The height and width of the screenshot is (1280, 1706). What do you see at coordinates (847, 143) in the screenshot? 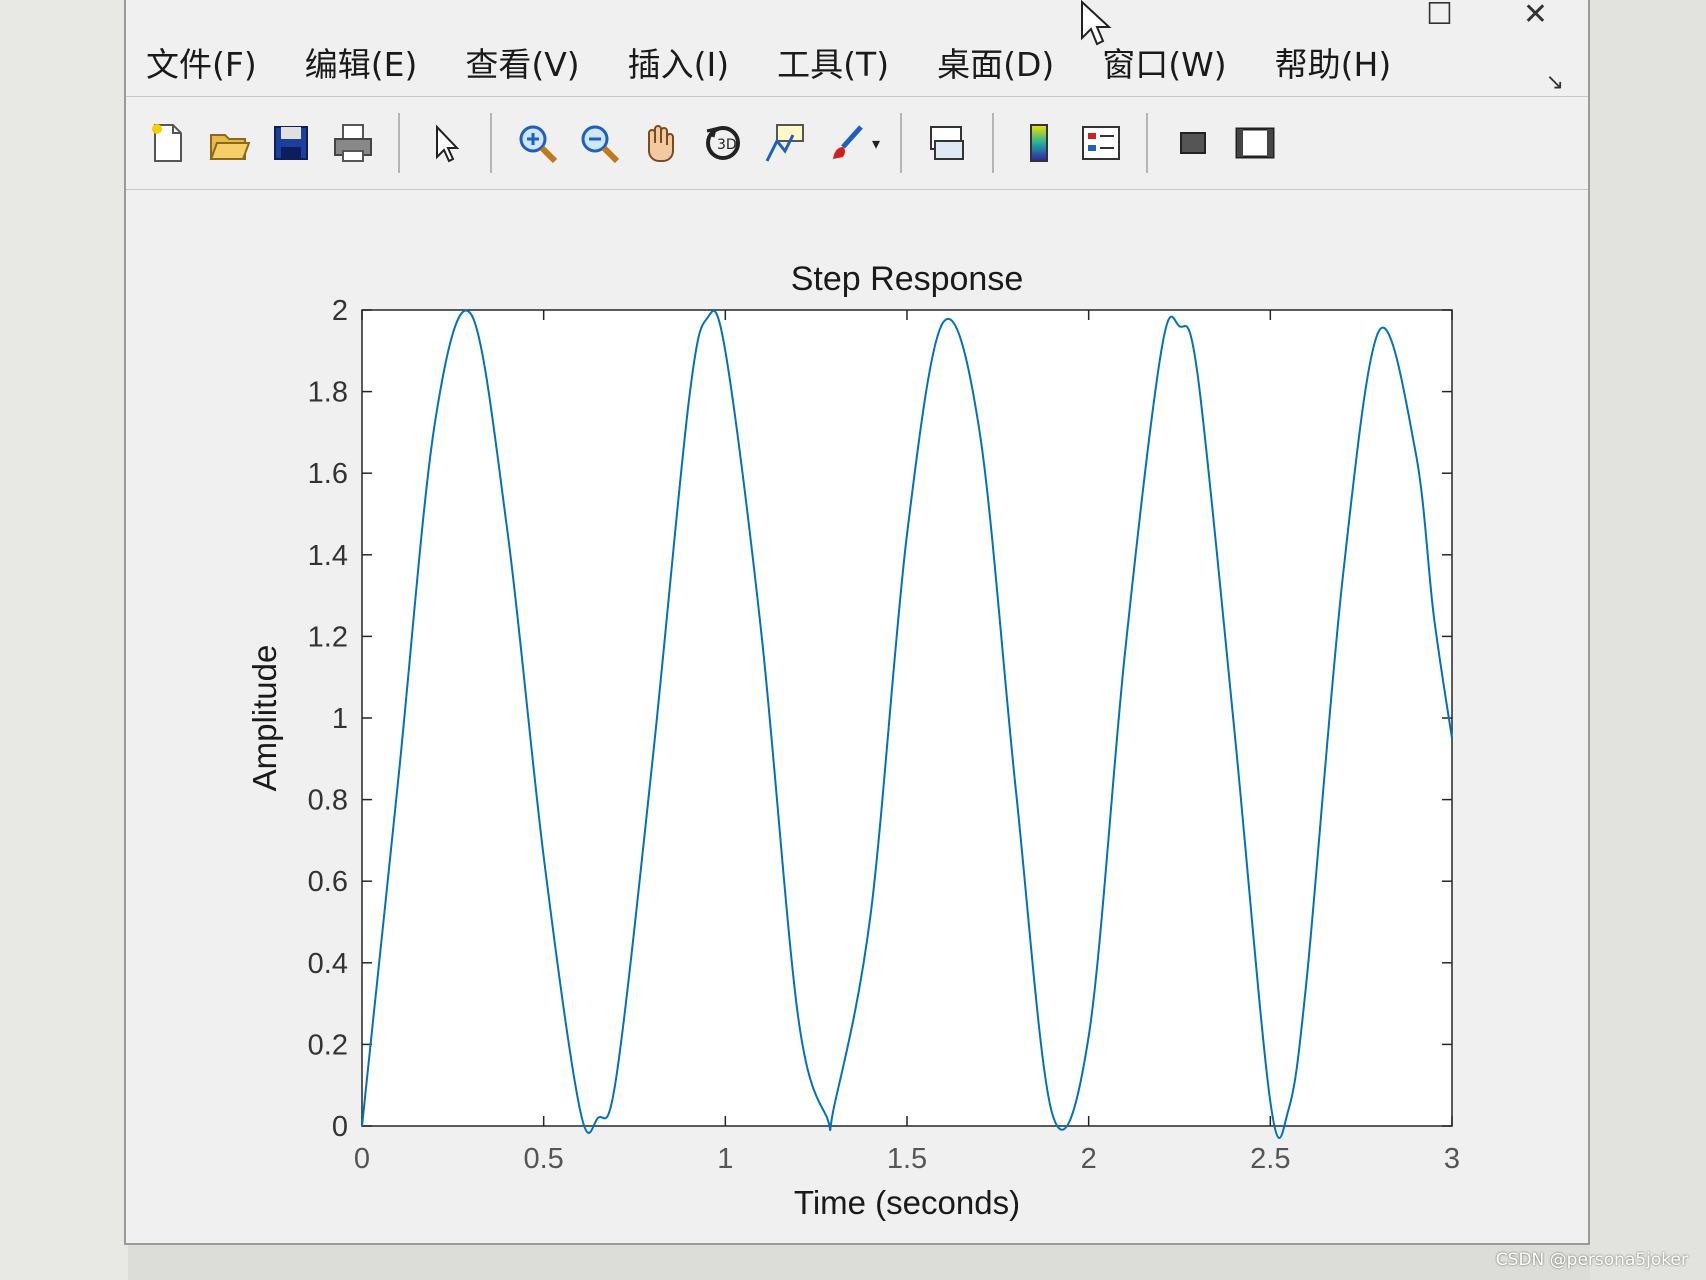
I see `brush-icon` at bounding box center [847, 143].